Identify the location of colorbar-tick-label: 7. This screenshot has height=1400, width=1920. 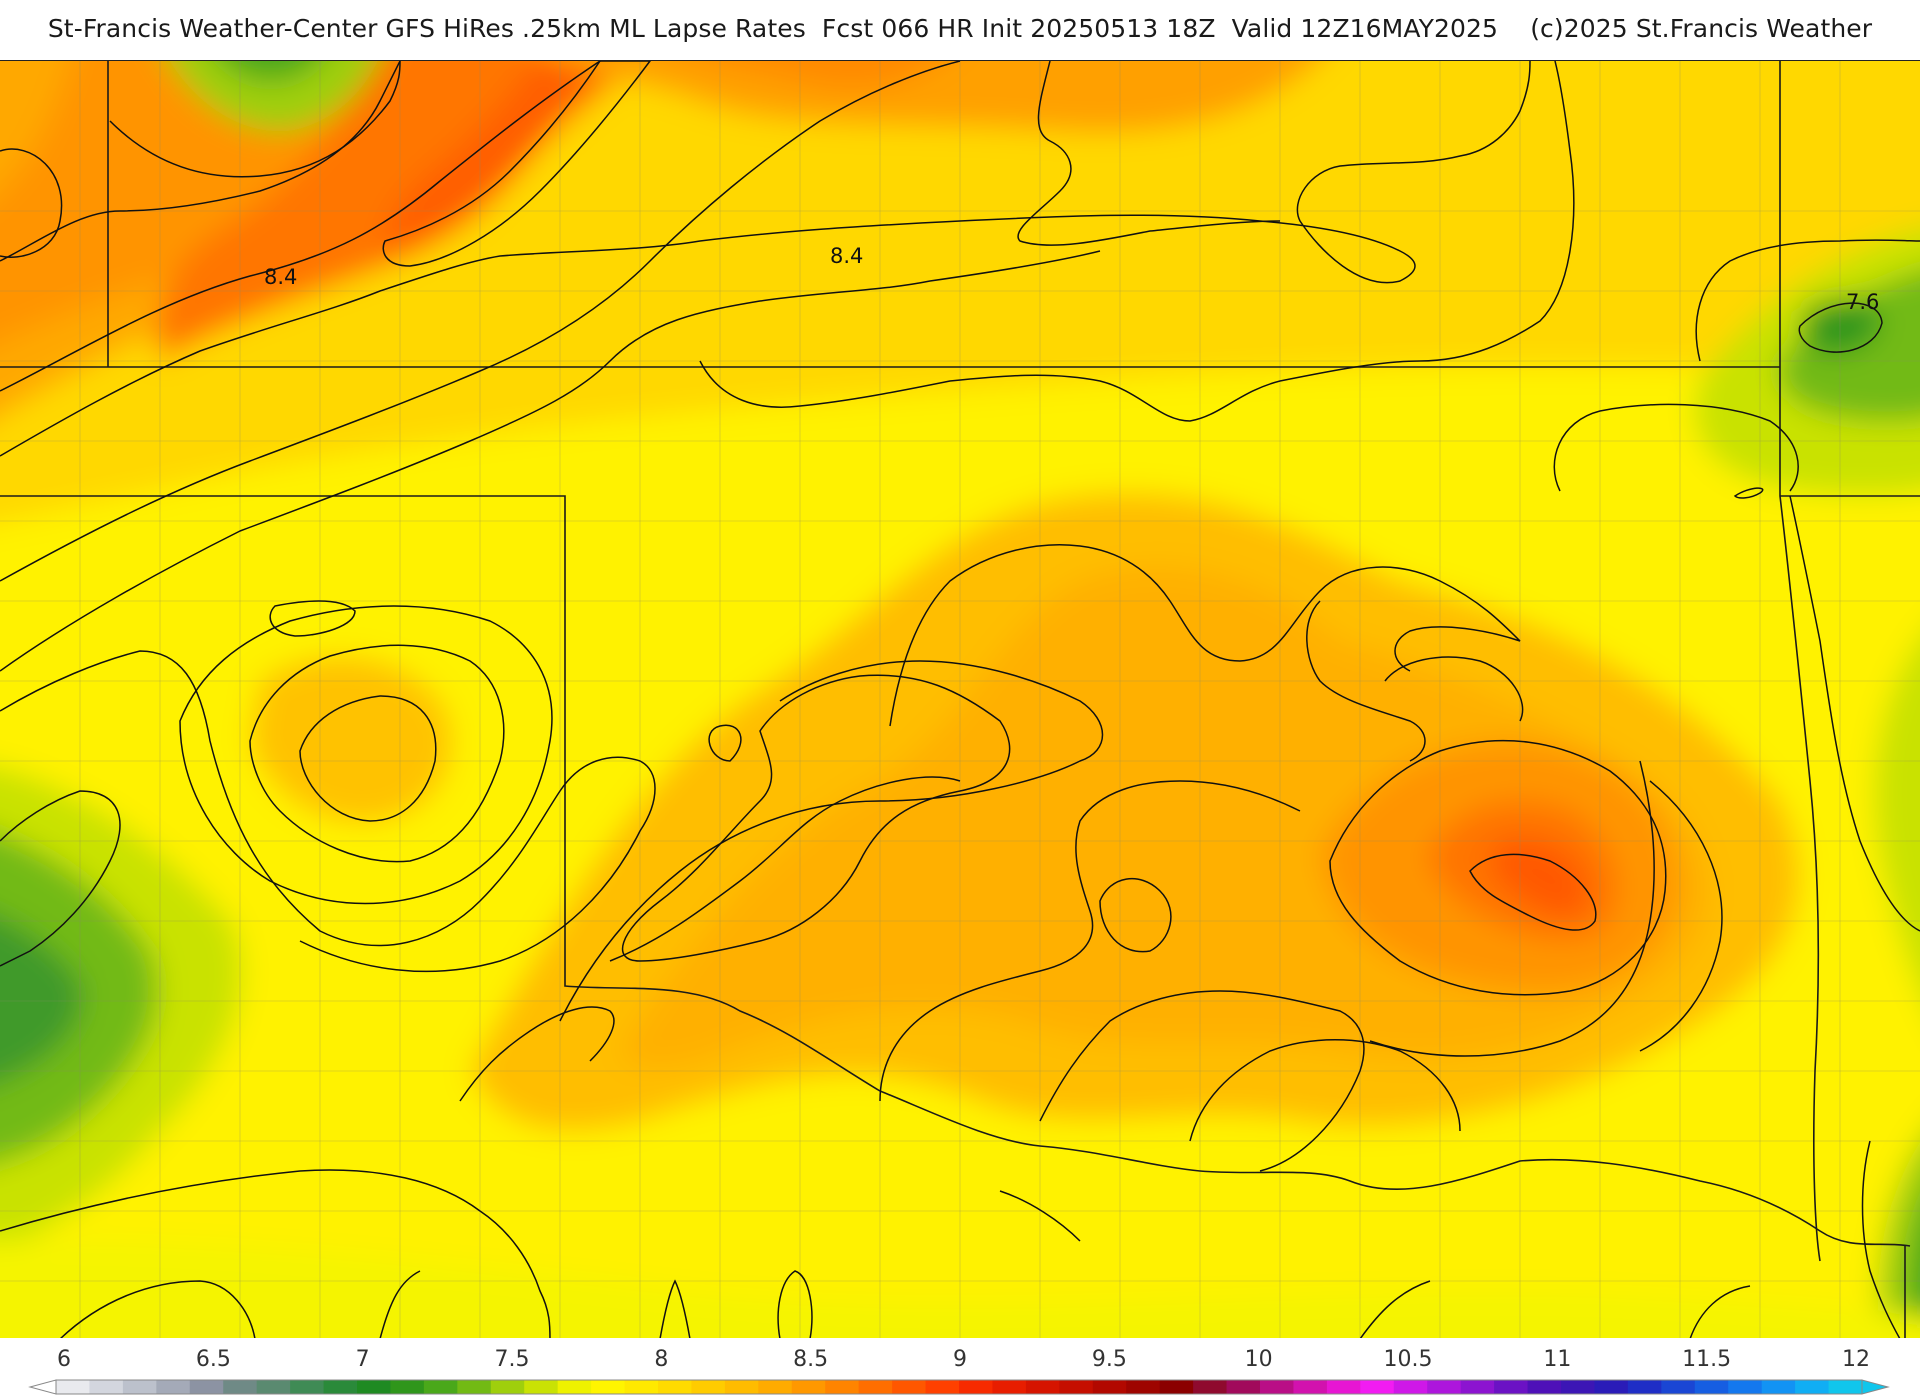
(363, 1359).